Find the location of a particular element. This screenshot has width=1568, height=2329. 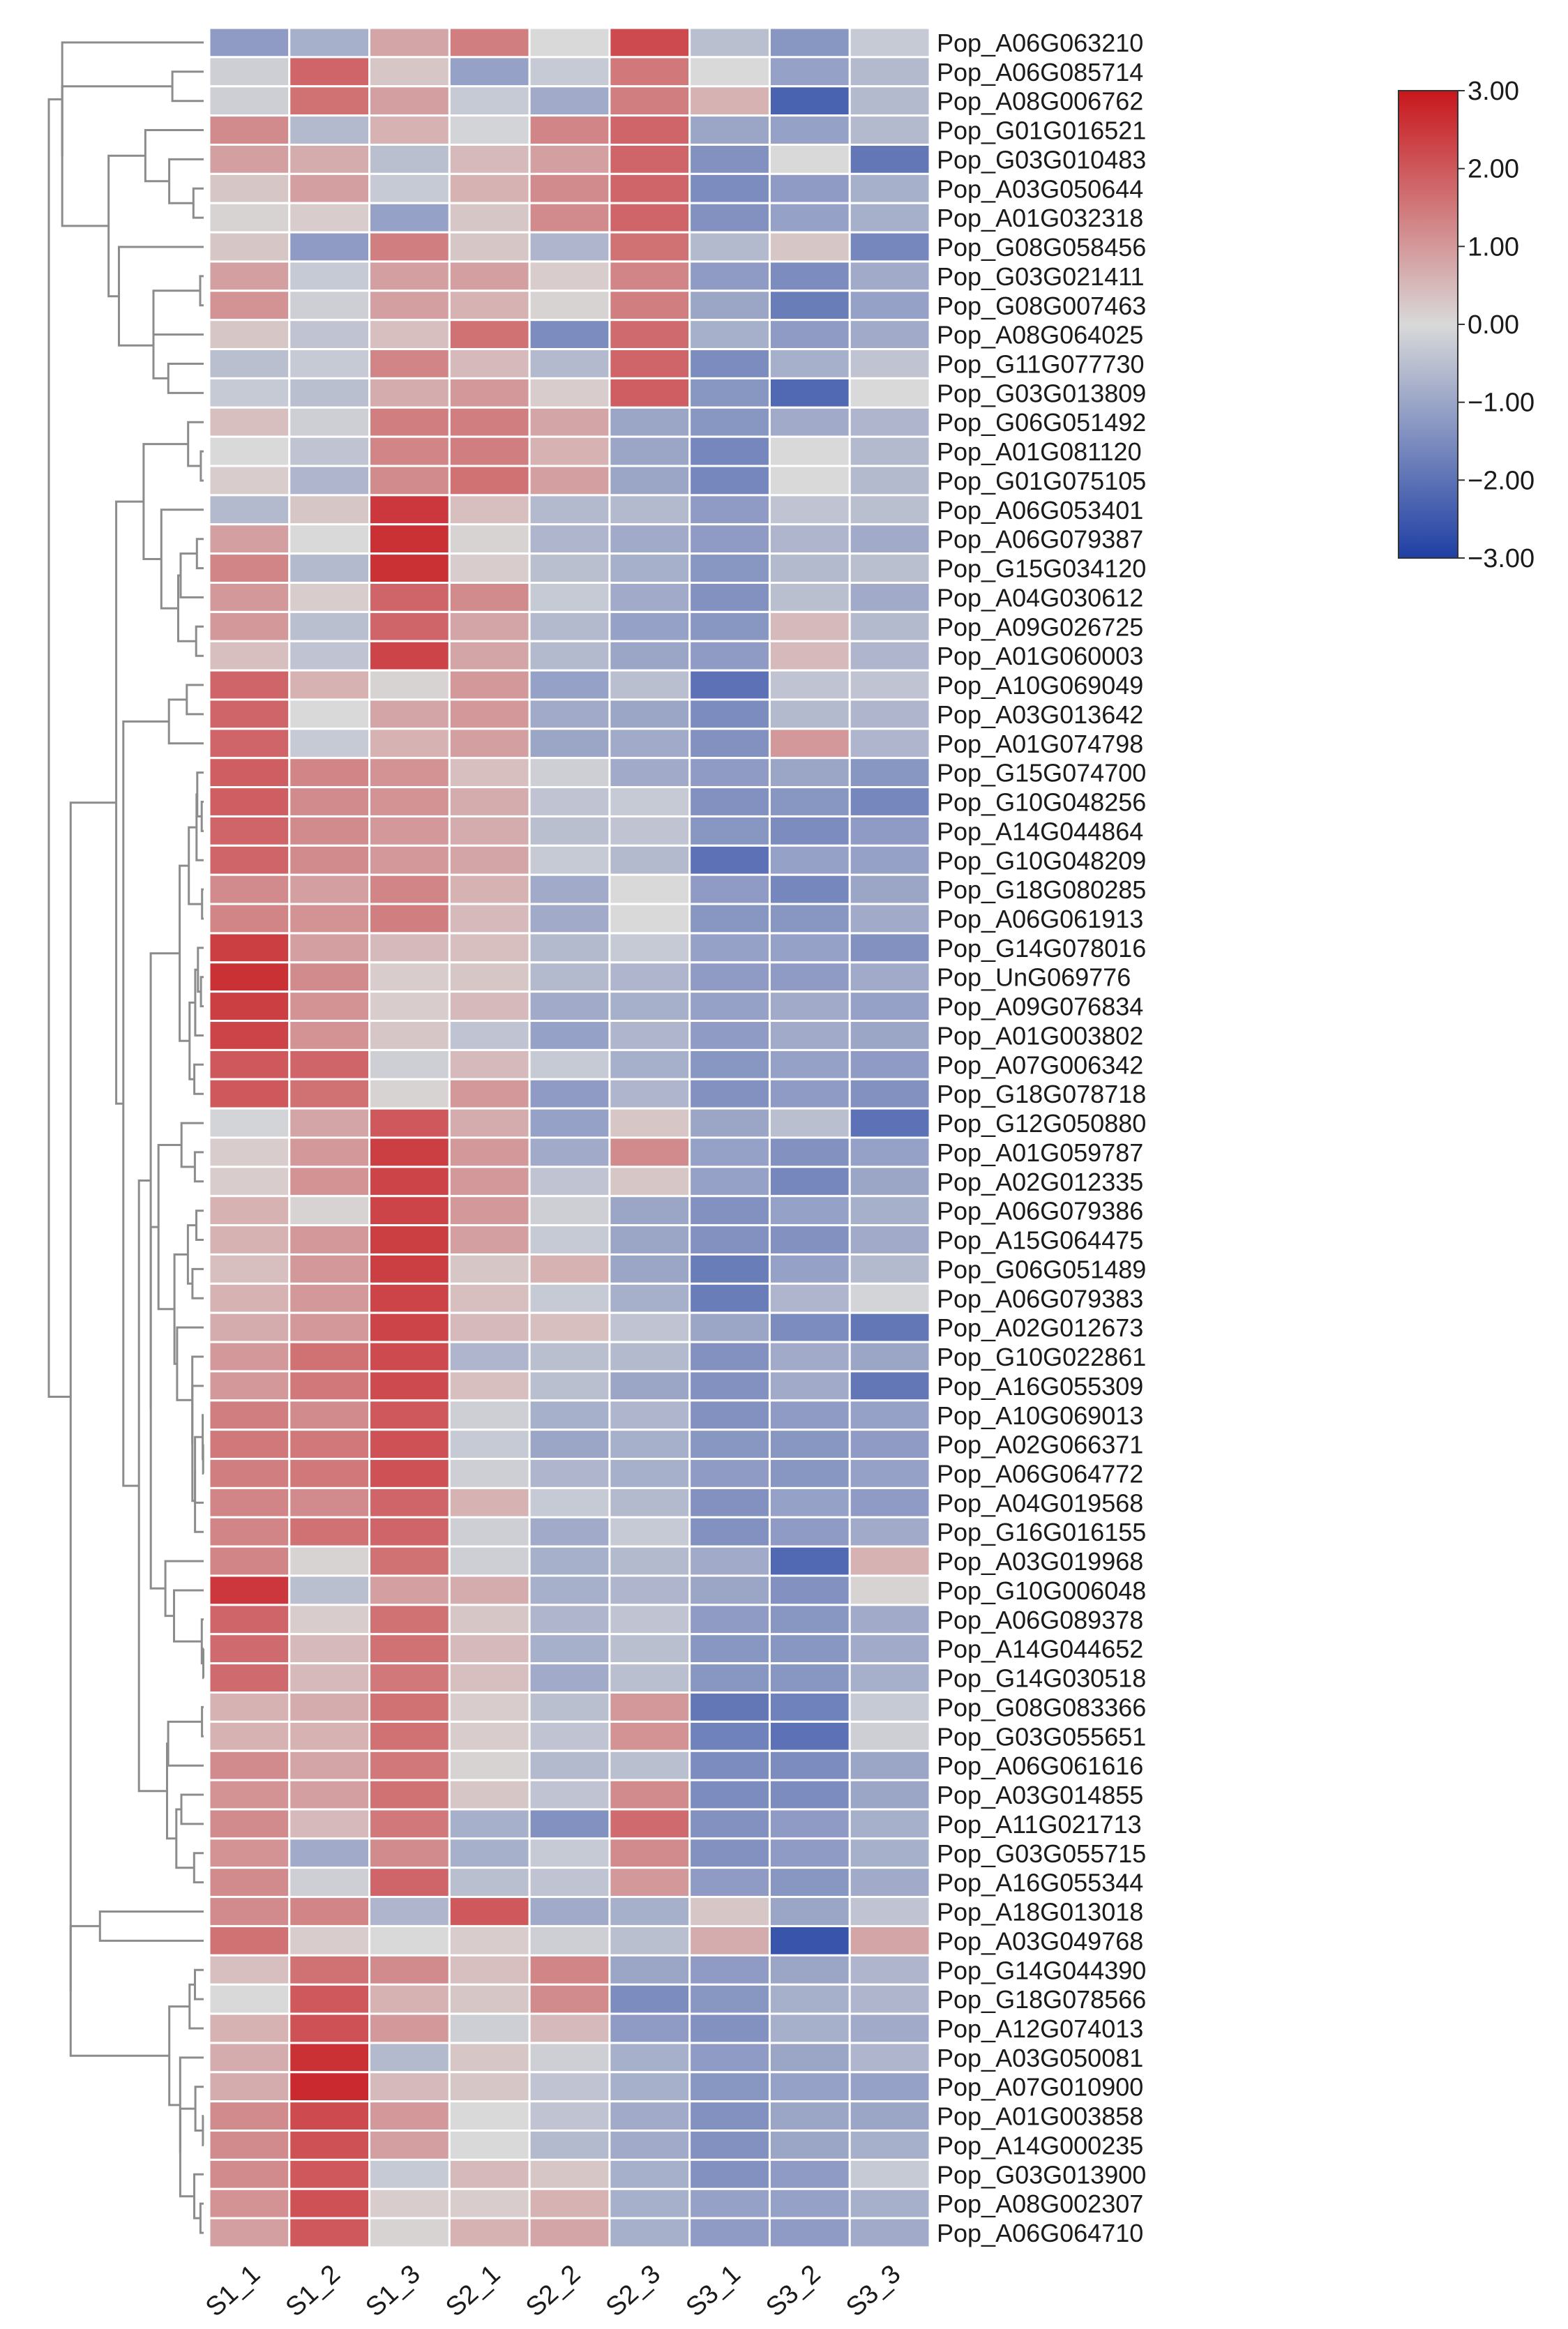

row-label: Pop_A01G032318 is located at coordinates (1040, 218).